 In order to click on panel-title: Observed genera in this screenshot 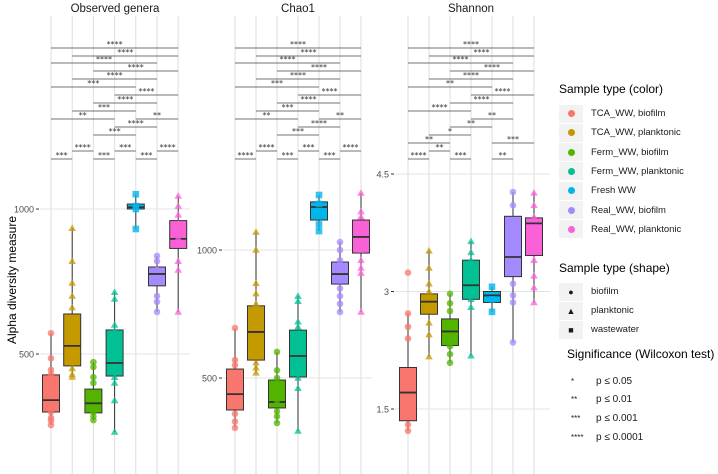, I will do `click(115, 9)`.